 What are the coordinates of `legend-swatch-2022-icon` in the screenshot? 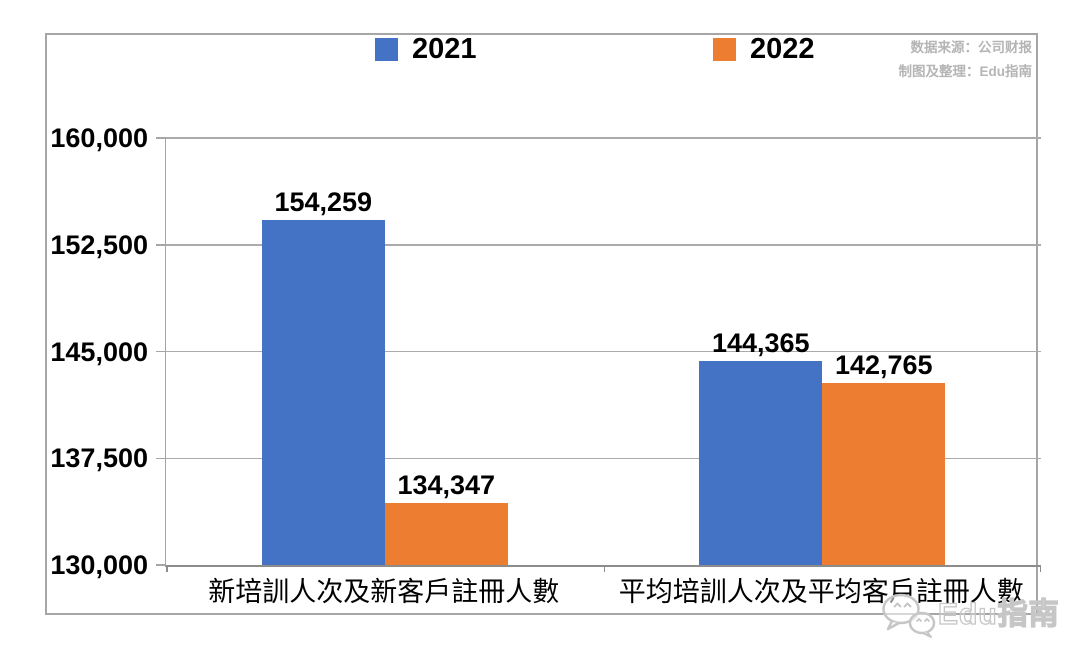 It's located at (724, 49).